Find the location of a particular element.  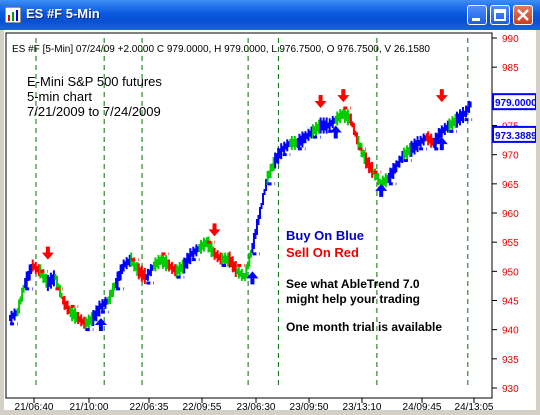

y-tick-label-9: 945 is located at coordinates (510, 302).